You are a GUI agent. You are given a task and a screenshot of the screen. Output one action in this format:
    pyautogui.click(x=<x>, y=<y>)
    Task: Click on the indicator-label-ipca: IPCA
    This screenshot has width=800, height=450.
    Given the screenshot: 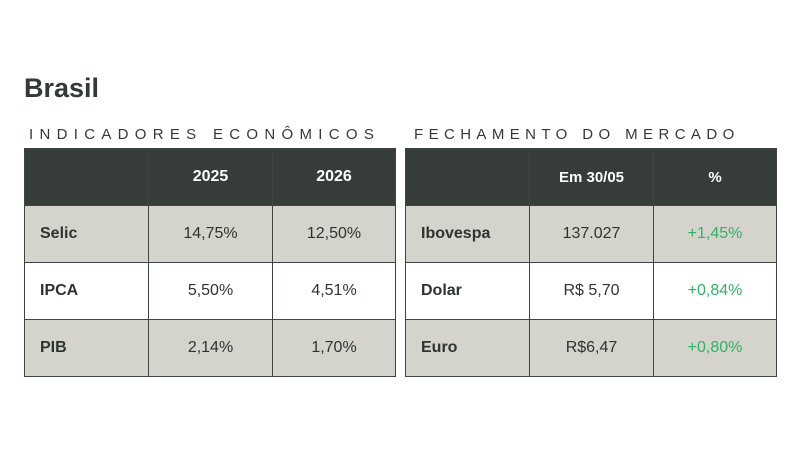 What is the action you would take?
    pyautogui.click(x=86, y=291)
    